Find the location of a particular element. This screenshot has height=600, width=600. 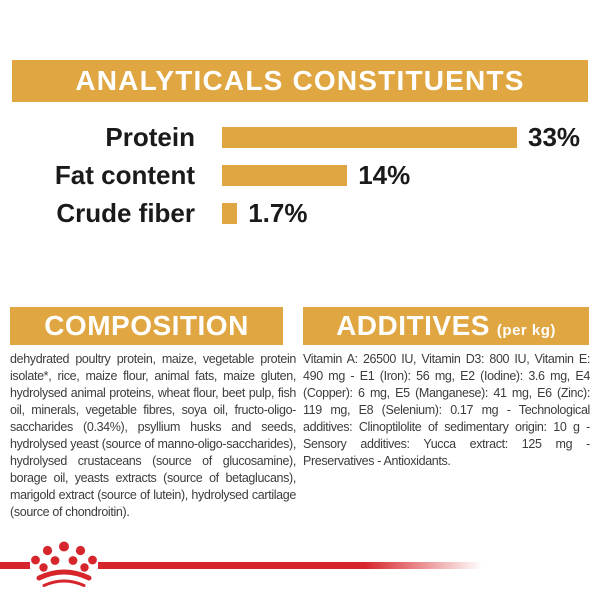

bar-category-label: Crude fiber is located at coordinates (125, 213).